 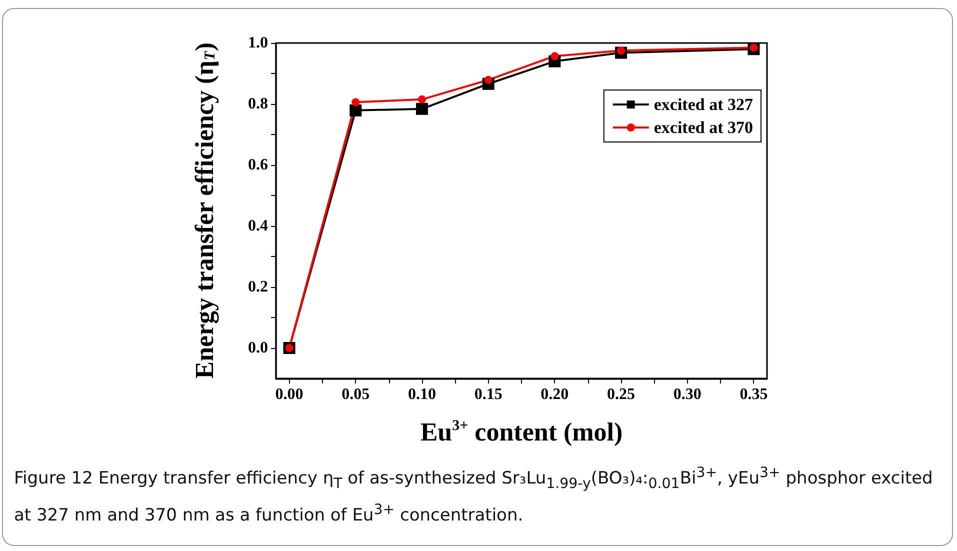 I want to click on legend-label: excited at 370, so click(x=704, y=127).